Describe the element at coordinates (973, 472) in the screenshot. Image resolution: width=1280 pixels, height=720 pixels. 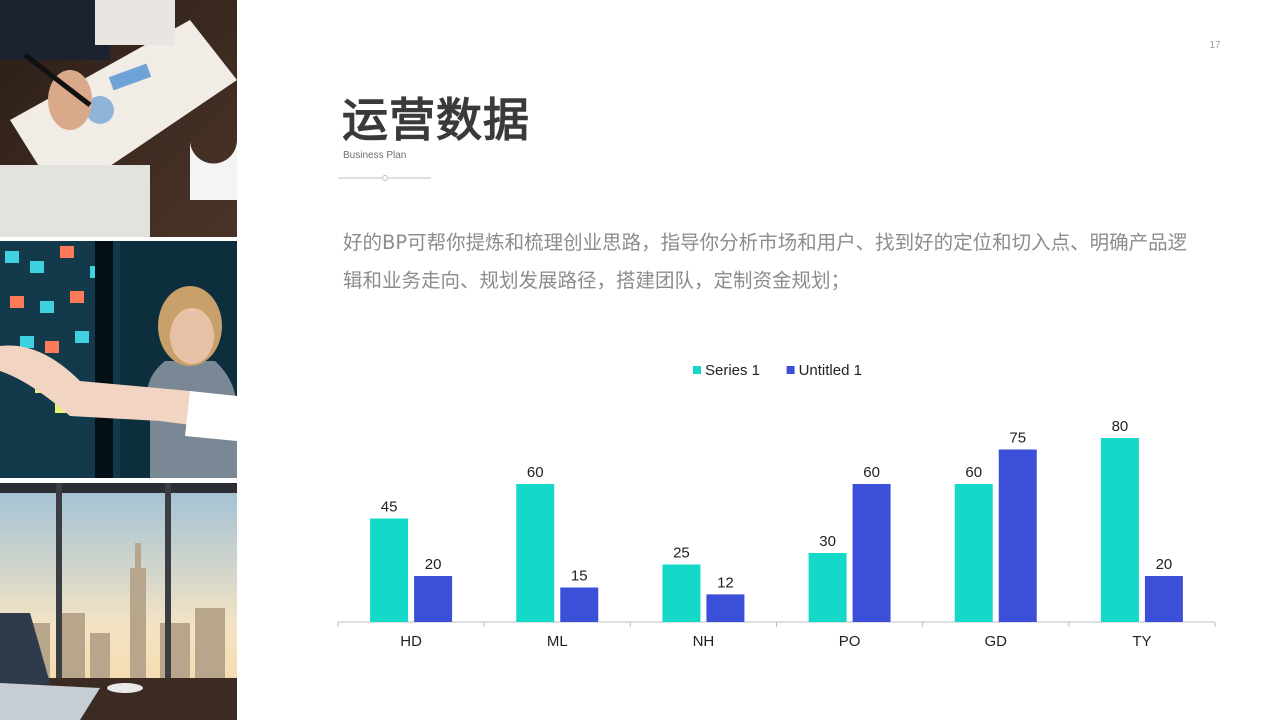
I see `data-label-gd-series-1: 60` at that location.